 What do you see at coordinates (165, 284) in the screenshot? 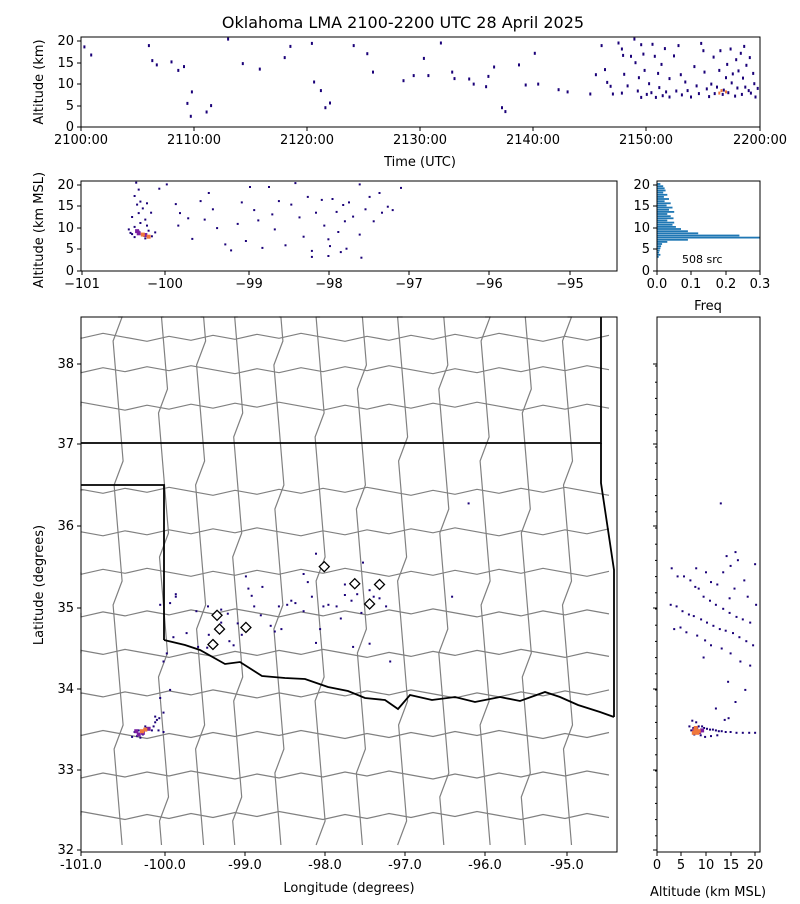
I see `lon-axis-tick-label: −100` at bounding box center [165, 284].